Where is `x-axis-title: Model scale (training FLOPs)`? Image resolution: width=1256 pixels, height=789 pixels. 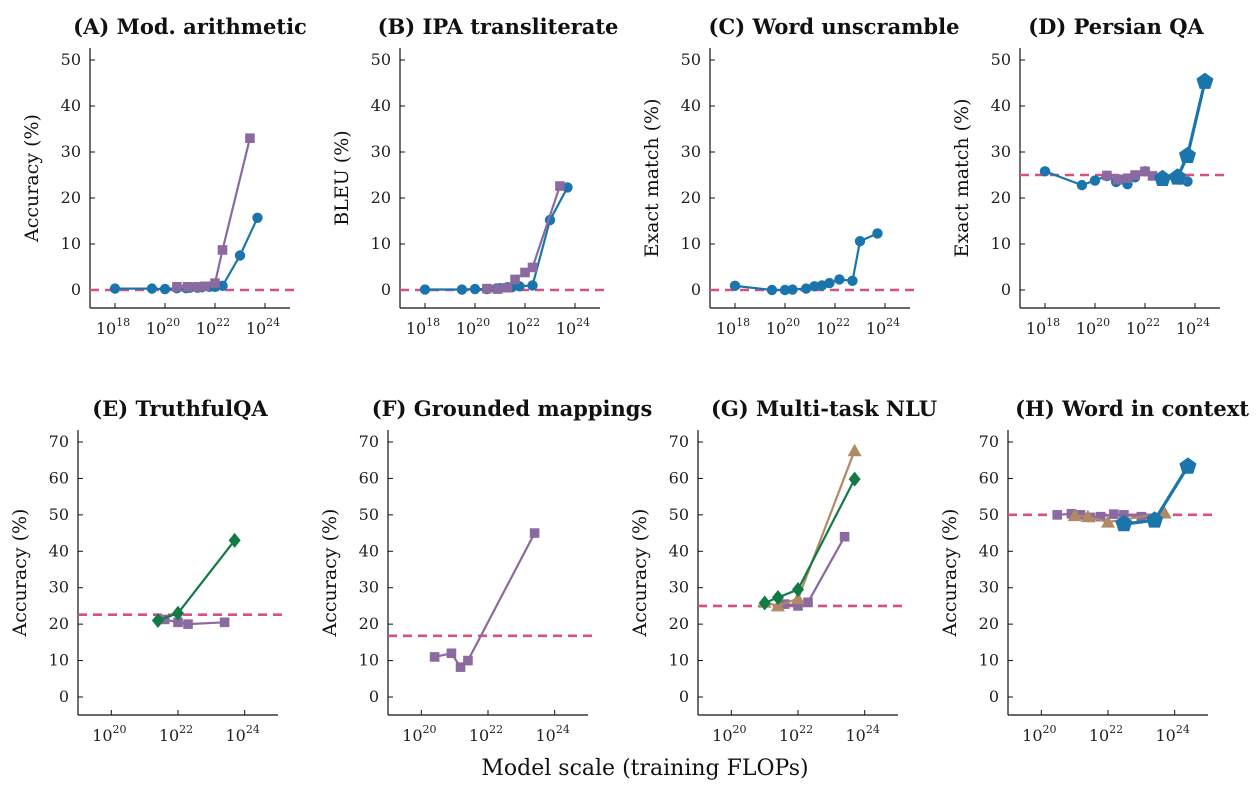
x-axis-title: Model scale (training FLOPs) is located at coordinates (644, 768).